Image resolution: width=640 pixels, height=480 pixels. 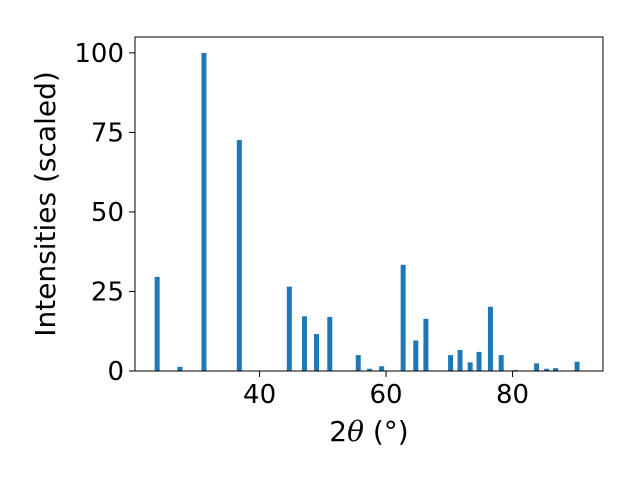 I want to click on y-tick-label: 100, so click(x=99, y=54).